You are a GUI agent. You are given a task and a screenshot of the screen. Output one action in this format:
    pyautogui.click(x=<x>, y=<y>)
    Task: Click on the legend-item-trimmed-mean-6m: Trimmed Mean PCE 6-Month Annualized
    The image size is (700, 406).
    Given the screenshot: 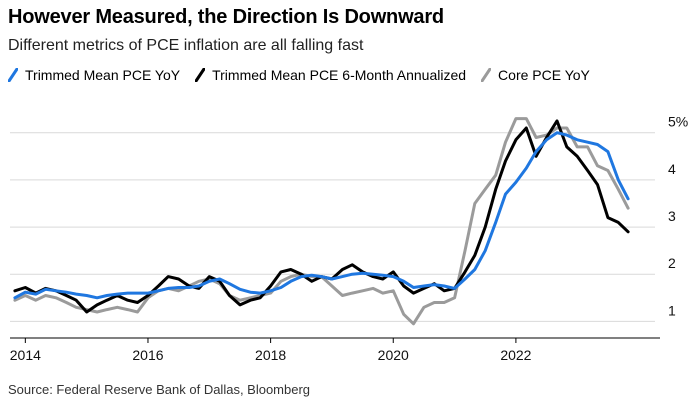 What is the action you would take?
    pyautogui.click(x=330, y=75)
    